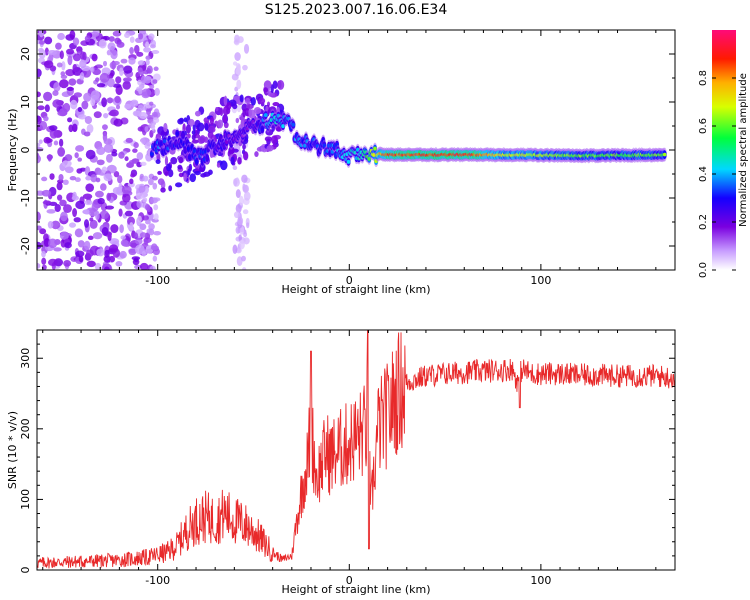 The width and height of the screenshot is (750, 600). Describe the element at coordinates (25, 428) in the screenshot. I see `y-tick-label: 200` at that location.